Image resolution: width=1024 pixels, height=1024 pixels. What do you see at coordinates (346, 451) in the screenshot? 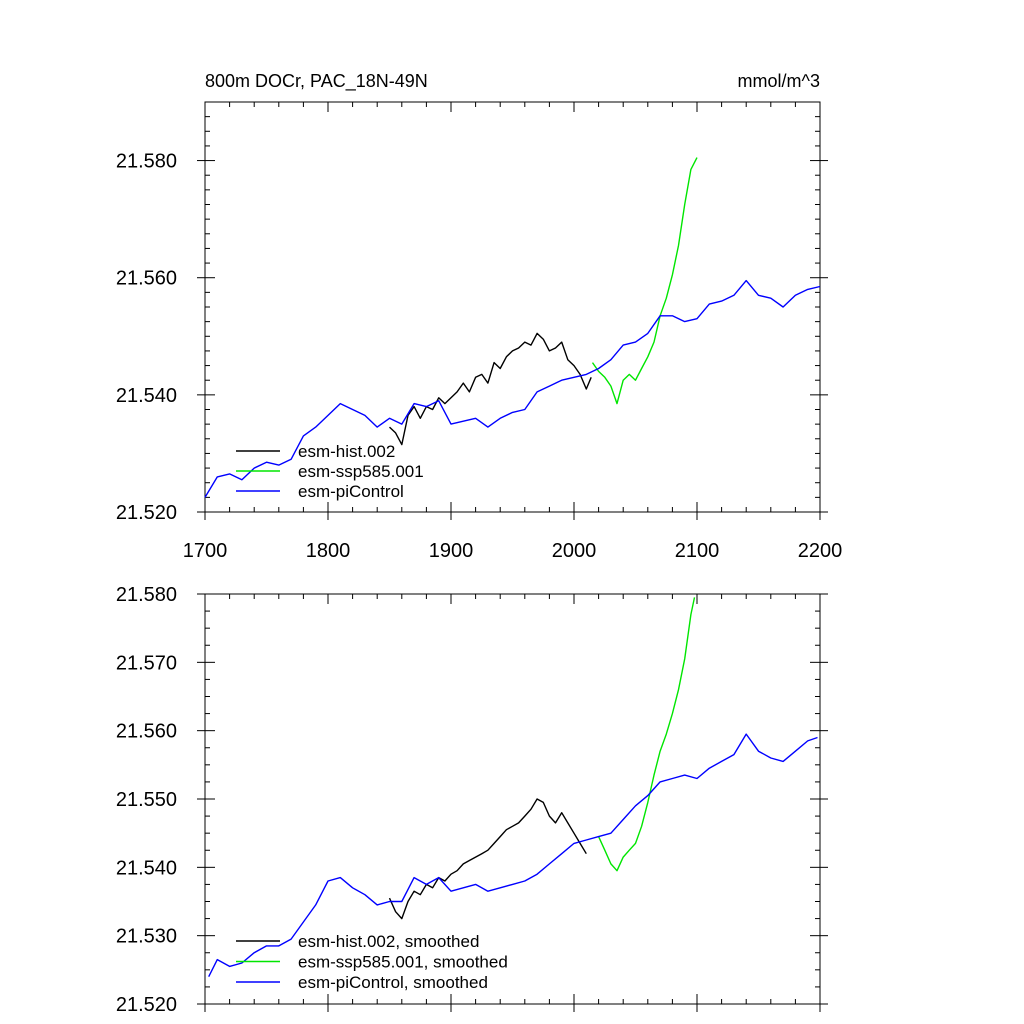
I see `legend-label: esm-hist.002` at bounding box center [346, 451].